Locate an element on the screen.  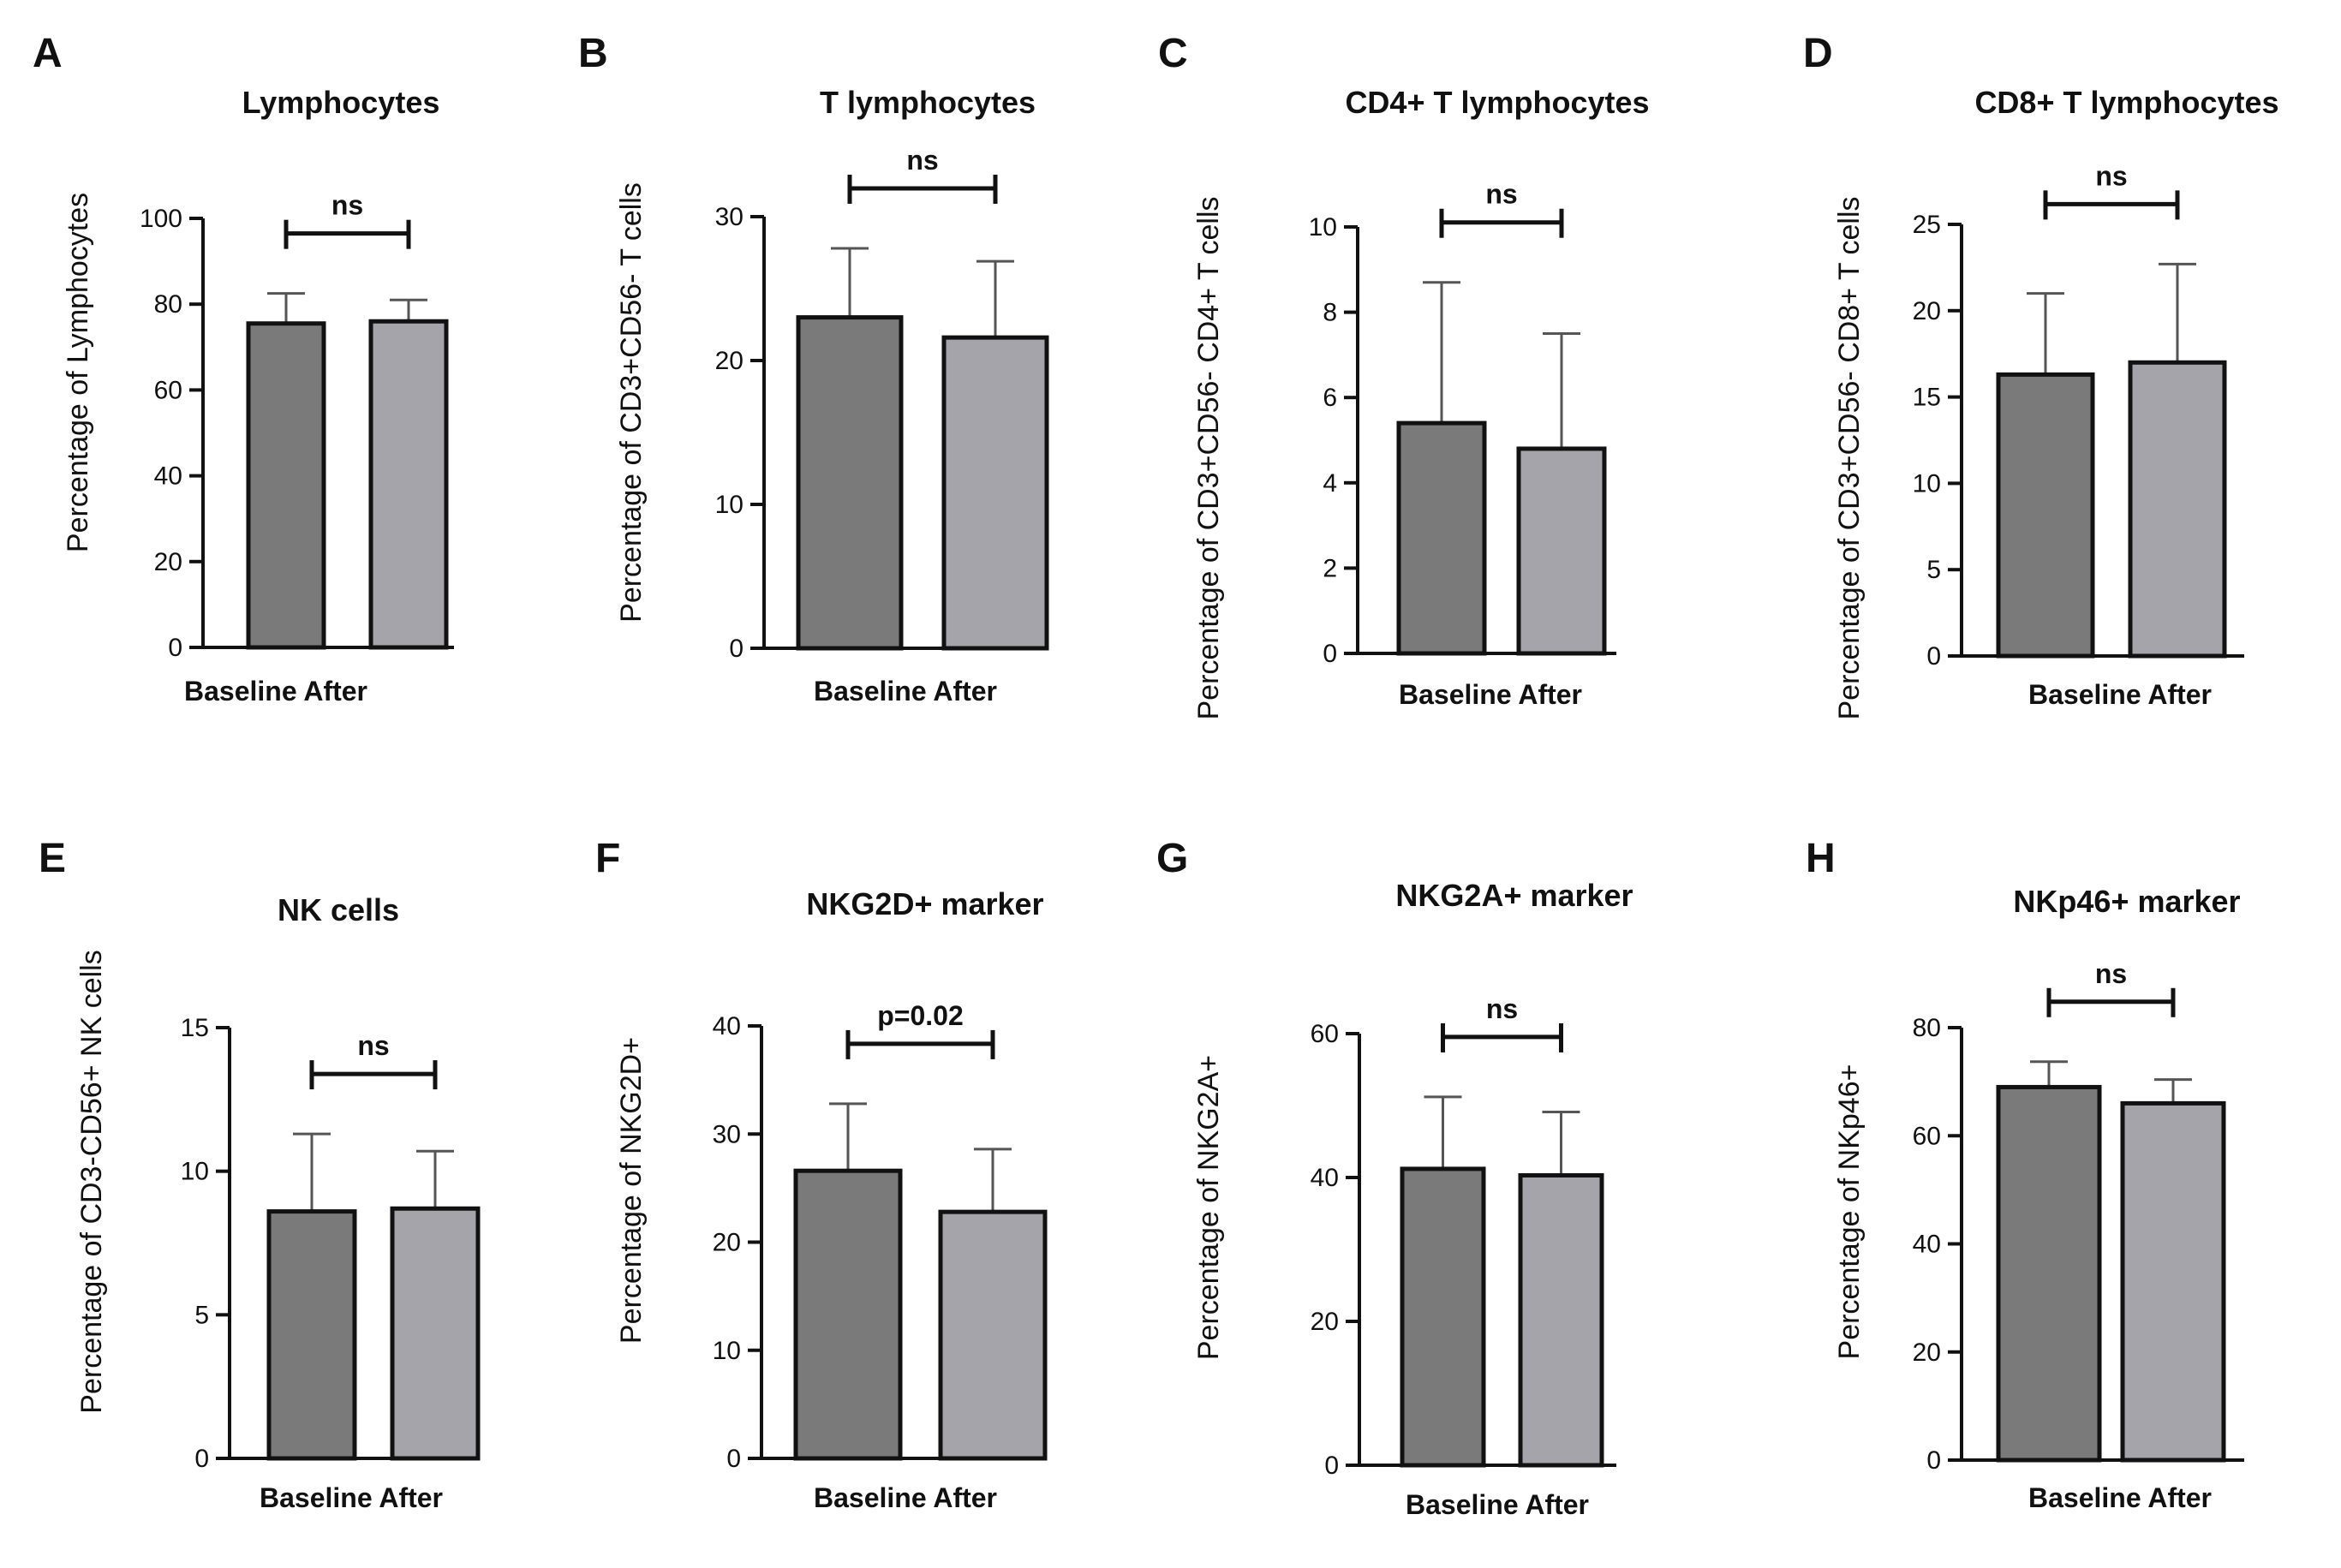
panel-letter: A is located at coordinates (48, 53).